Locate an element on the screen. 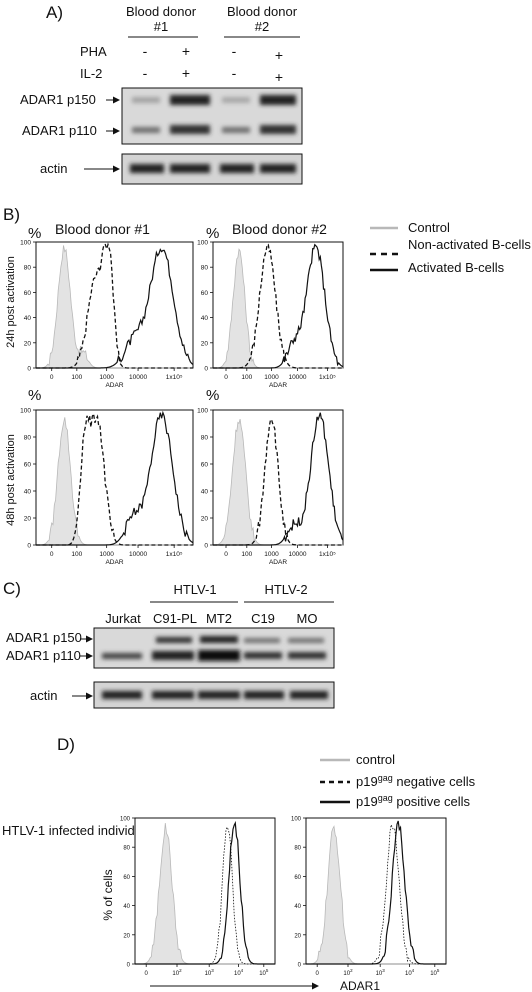 The height and width of the screenshot is (992, 532). b-pct-2: % is located at coordinates (212, 233).